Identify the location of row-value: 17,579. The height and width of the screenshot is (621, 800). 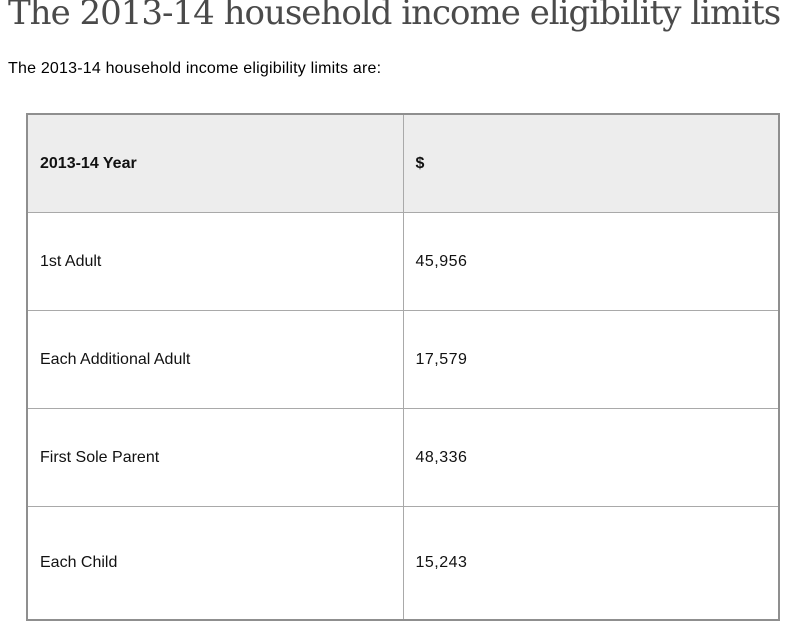
(591, 359).